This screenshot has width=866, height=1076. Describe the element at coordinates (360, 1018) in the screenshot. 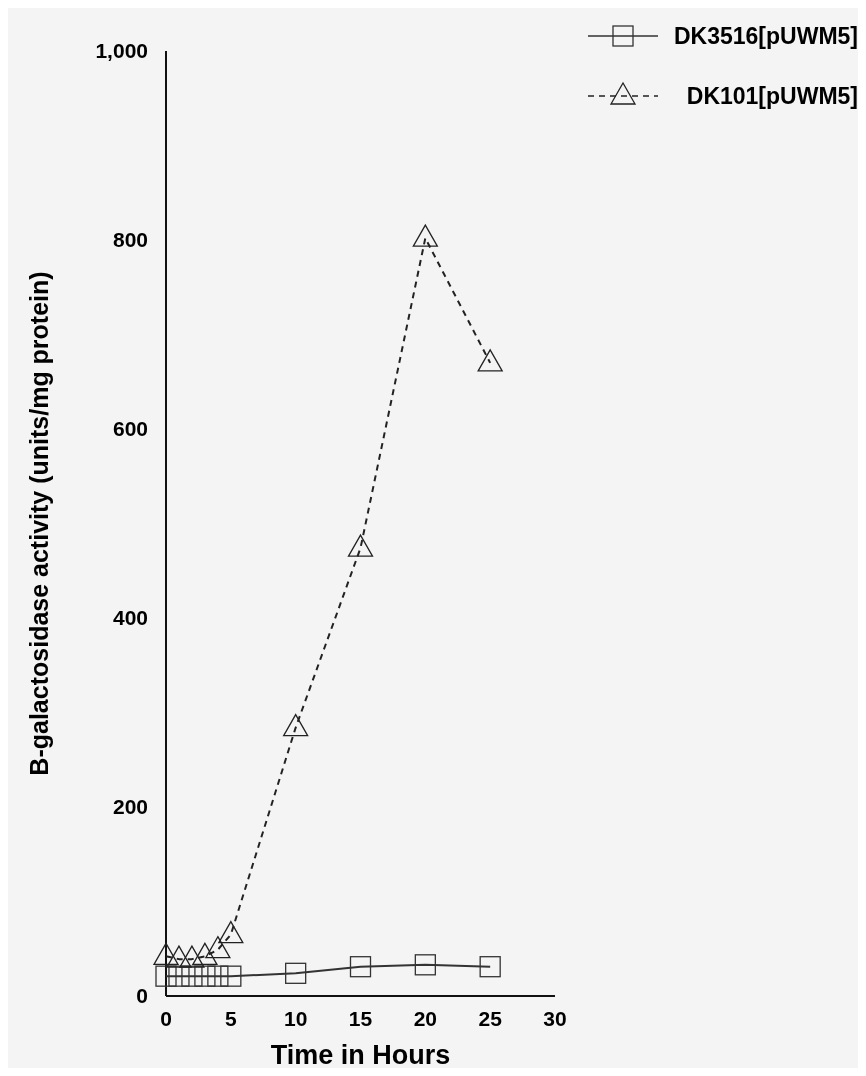

I see `x-tick-label: 15` at that location.